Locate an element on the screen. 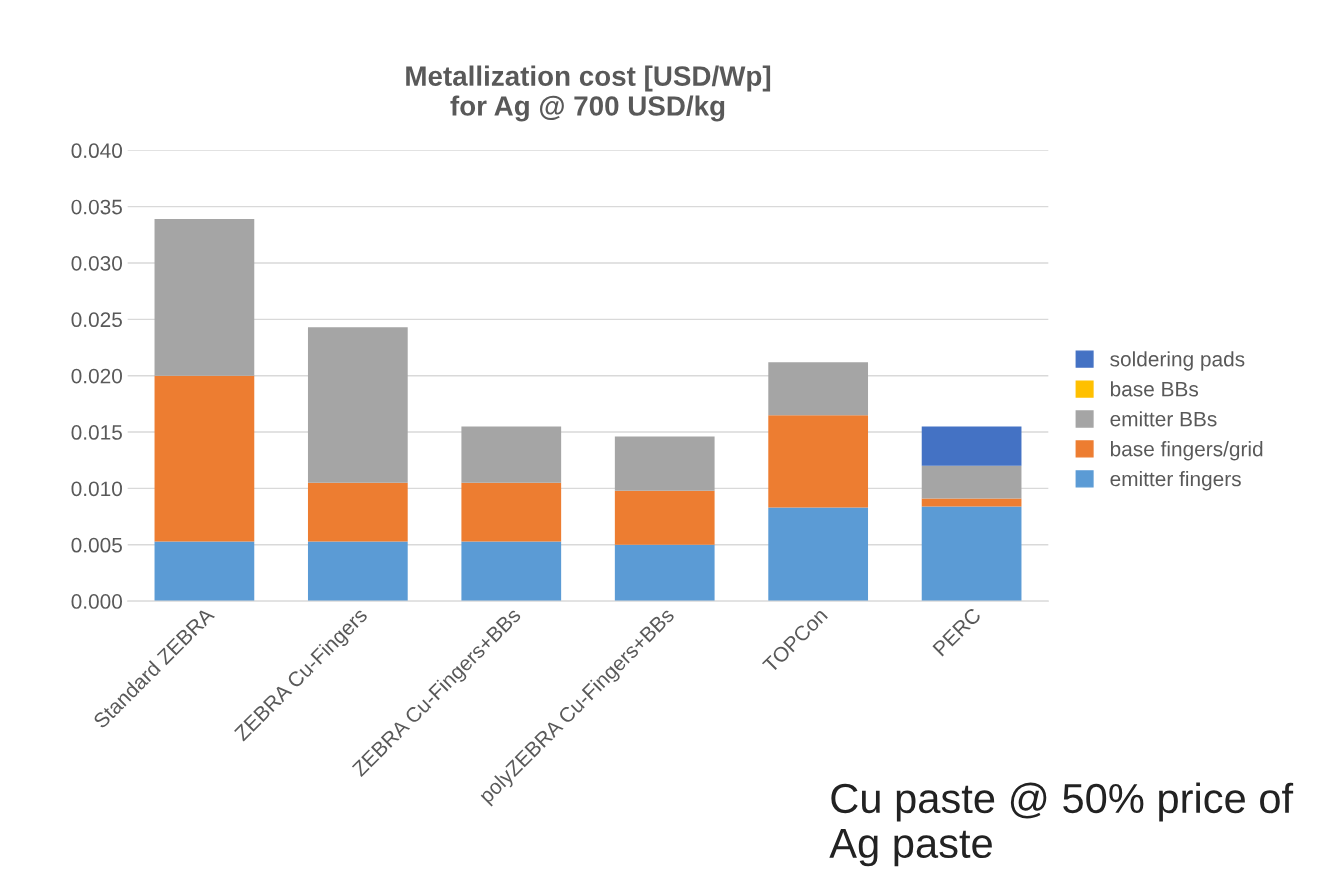  chart-title: Metallization cost [USD/Wp] for Ag @ 700 USD/kg is located at coordinates (588, 93).